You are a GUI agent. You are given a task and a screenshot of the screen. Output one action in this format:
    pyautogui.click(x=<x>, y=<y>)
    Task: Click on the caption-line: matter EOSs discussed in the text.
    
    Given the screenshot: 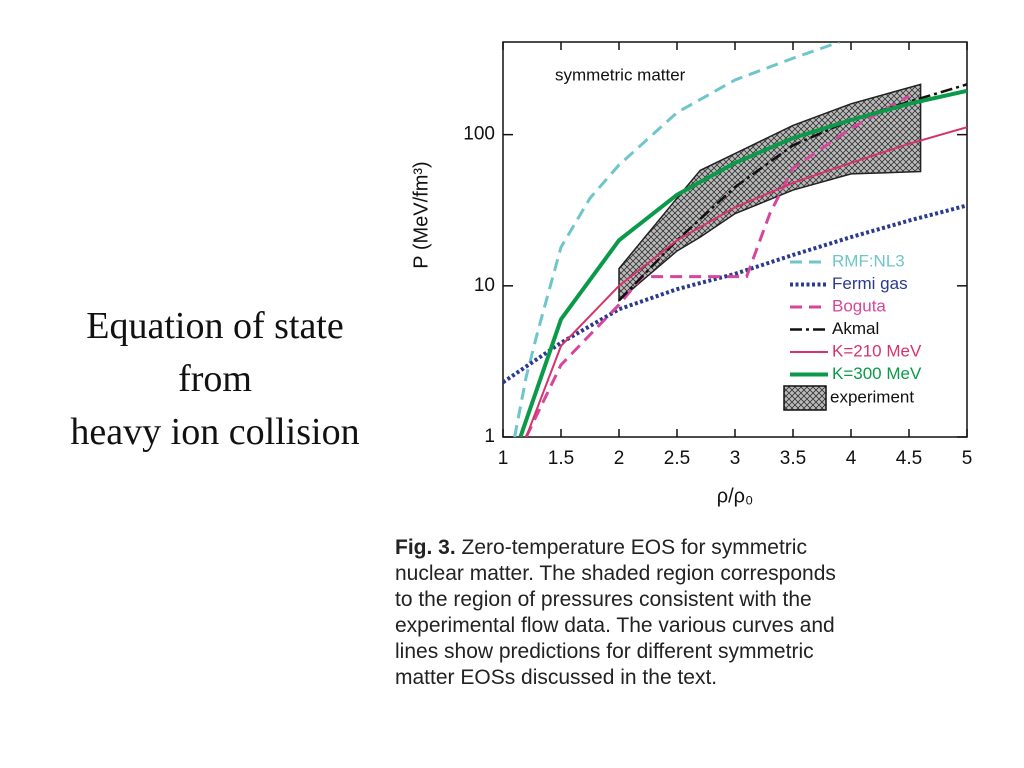 What is the action you would take?
    pyautogui.click(x=615, y=678)
    